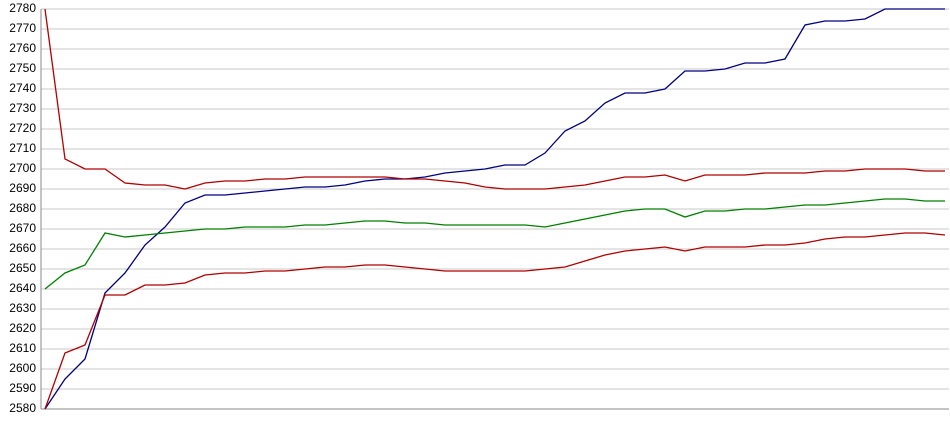 The image size is (950, 435). What do you see at coordinates (22, 28) in the screenshot?
I see `y-tick-label: 2770` at bounding box center [22, 28].